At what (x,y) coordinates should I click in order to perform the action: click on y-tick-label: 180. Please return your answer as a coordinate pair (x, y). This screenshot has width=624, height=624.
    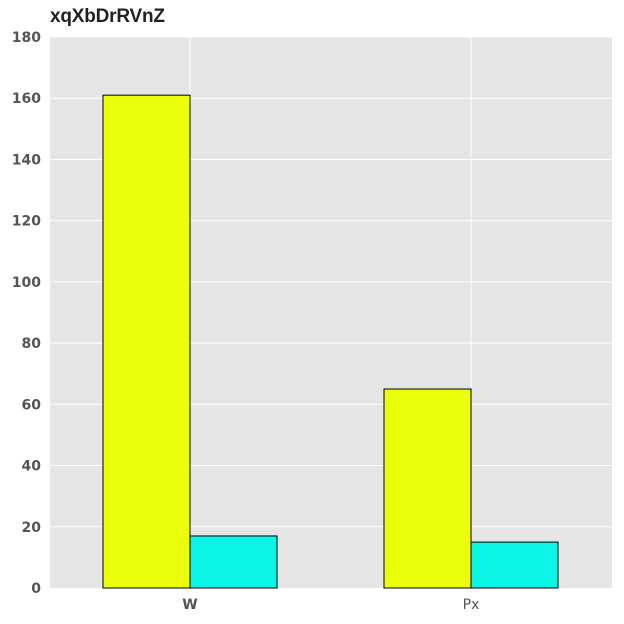
    Looking at the image, I should click on (26, 38).